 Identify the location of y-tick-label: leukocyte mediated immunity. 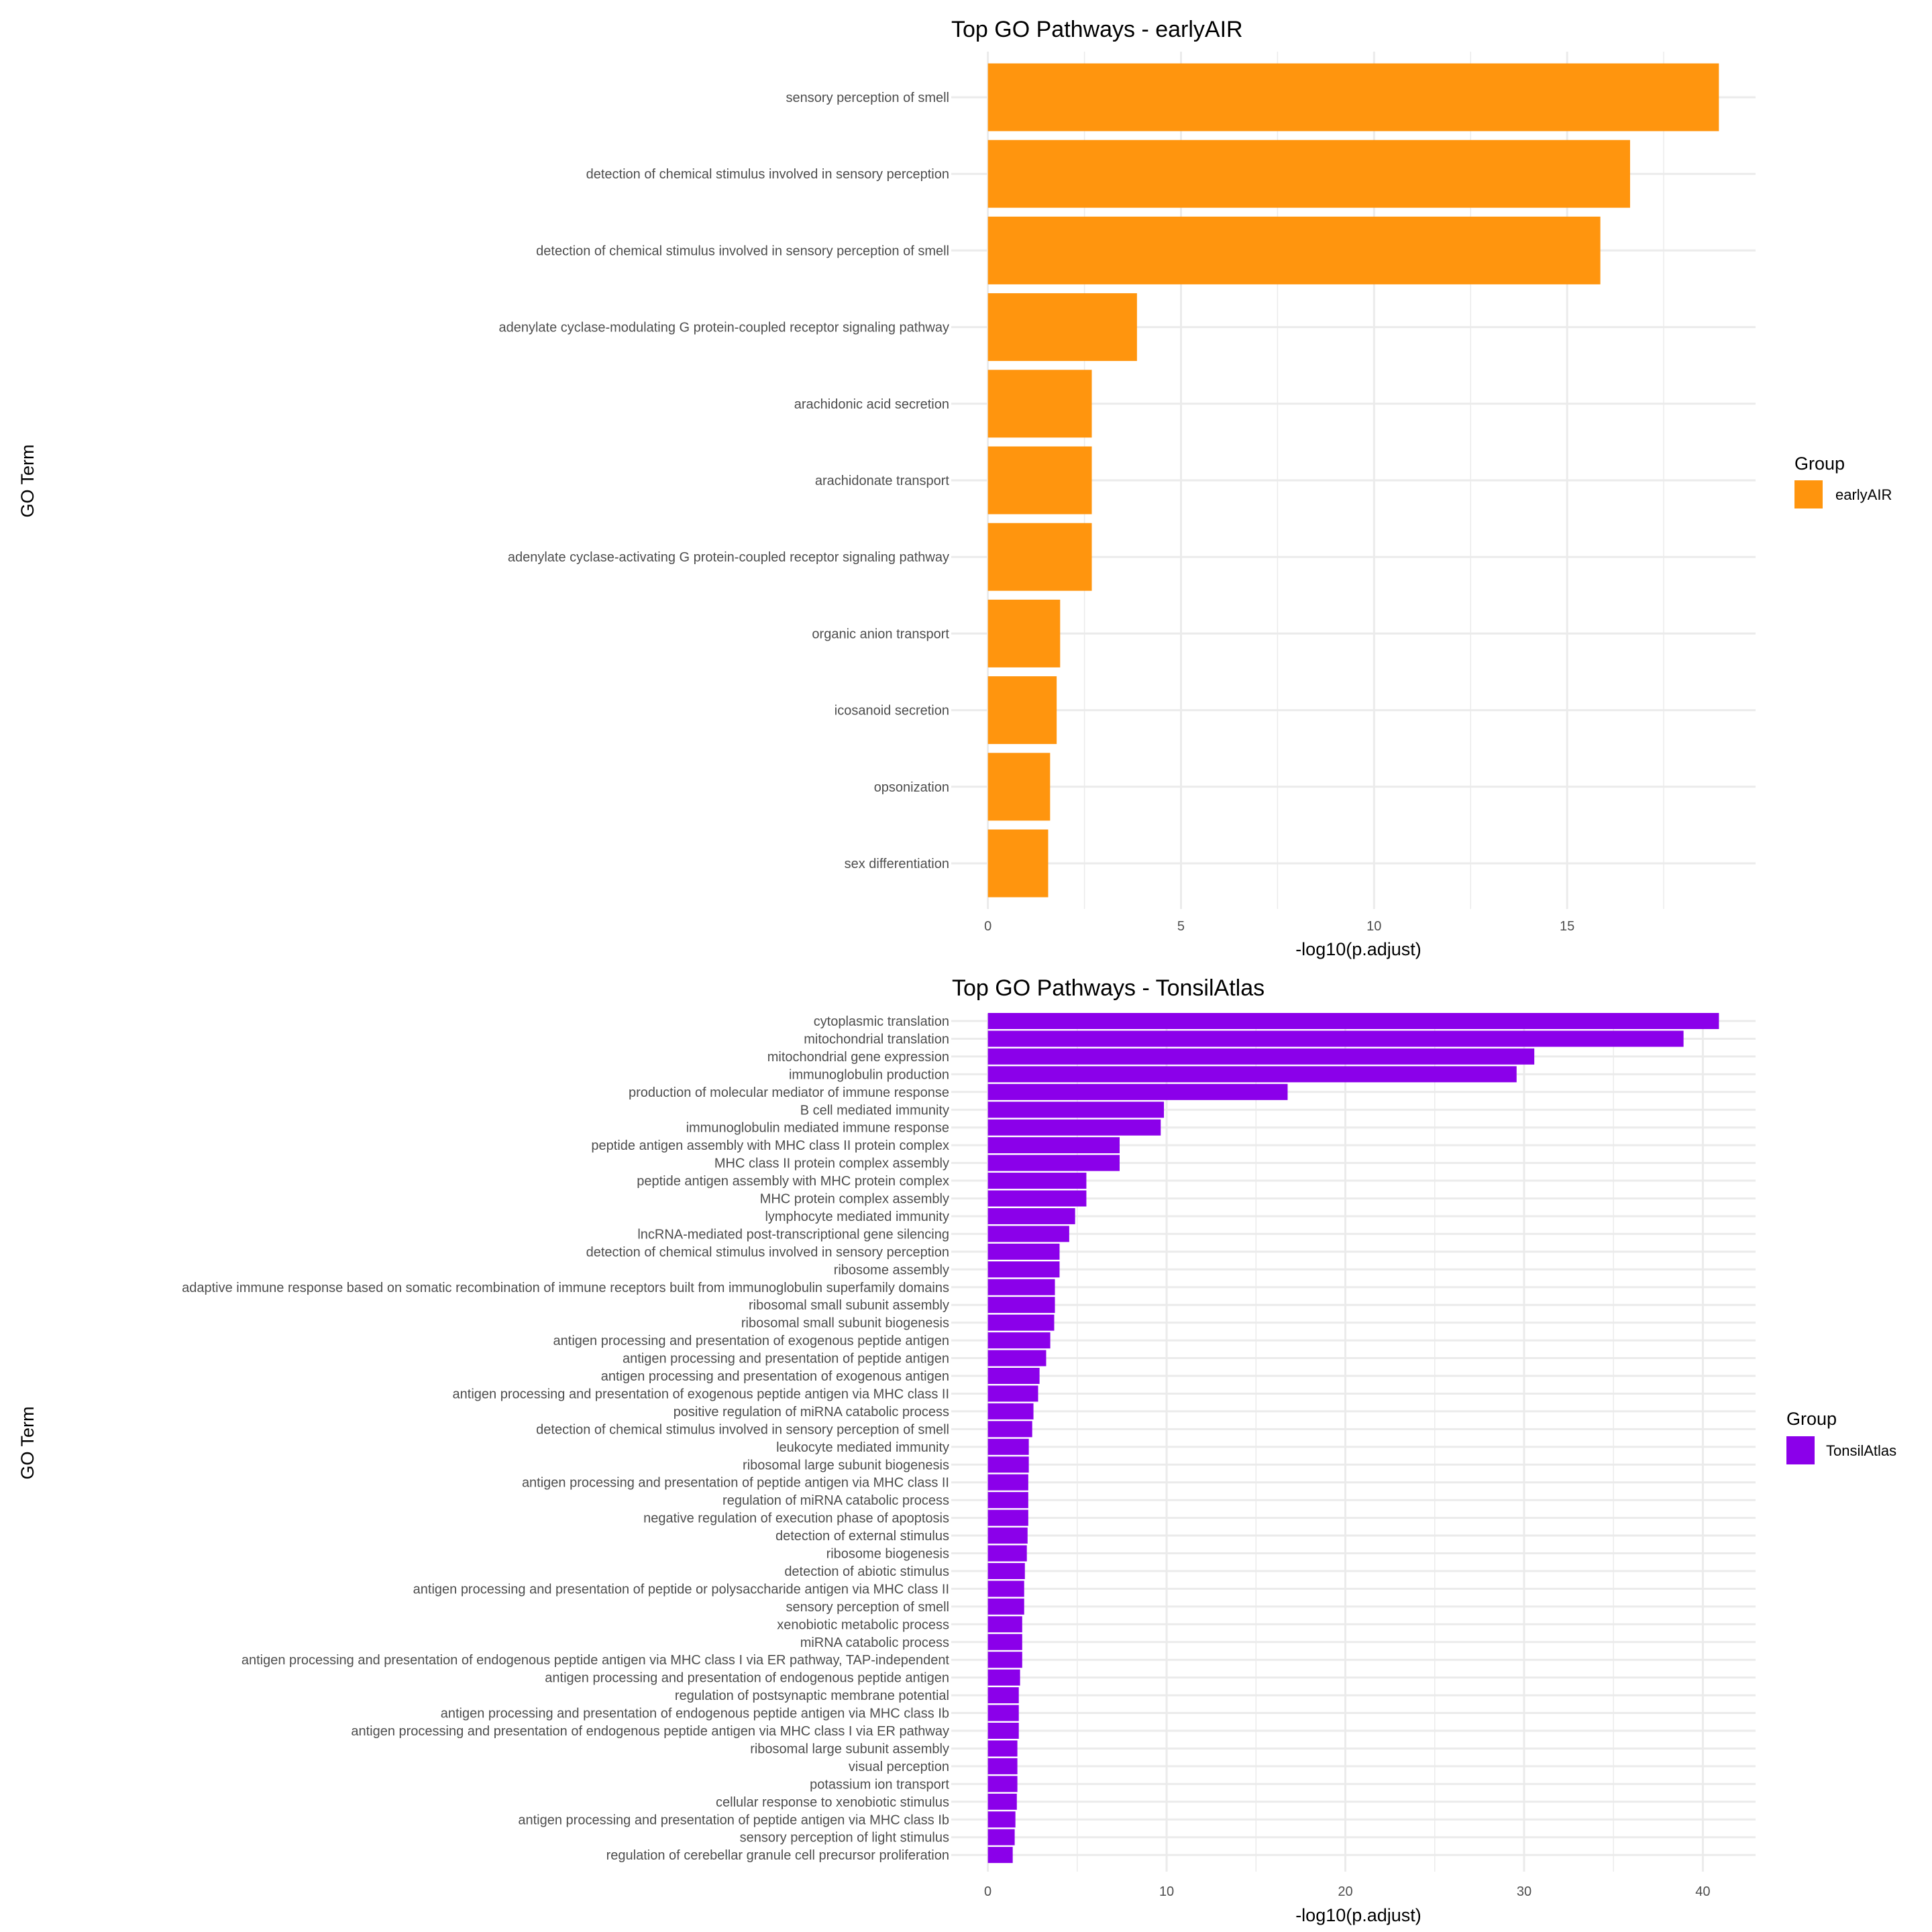
(862, 1447).